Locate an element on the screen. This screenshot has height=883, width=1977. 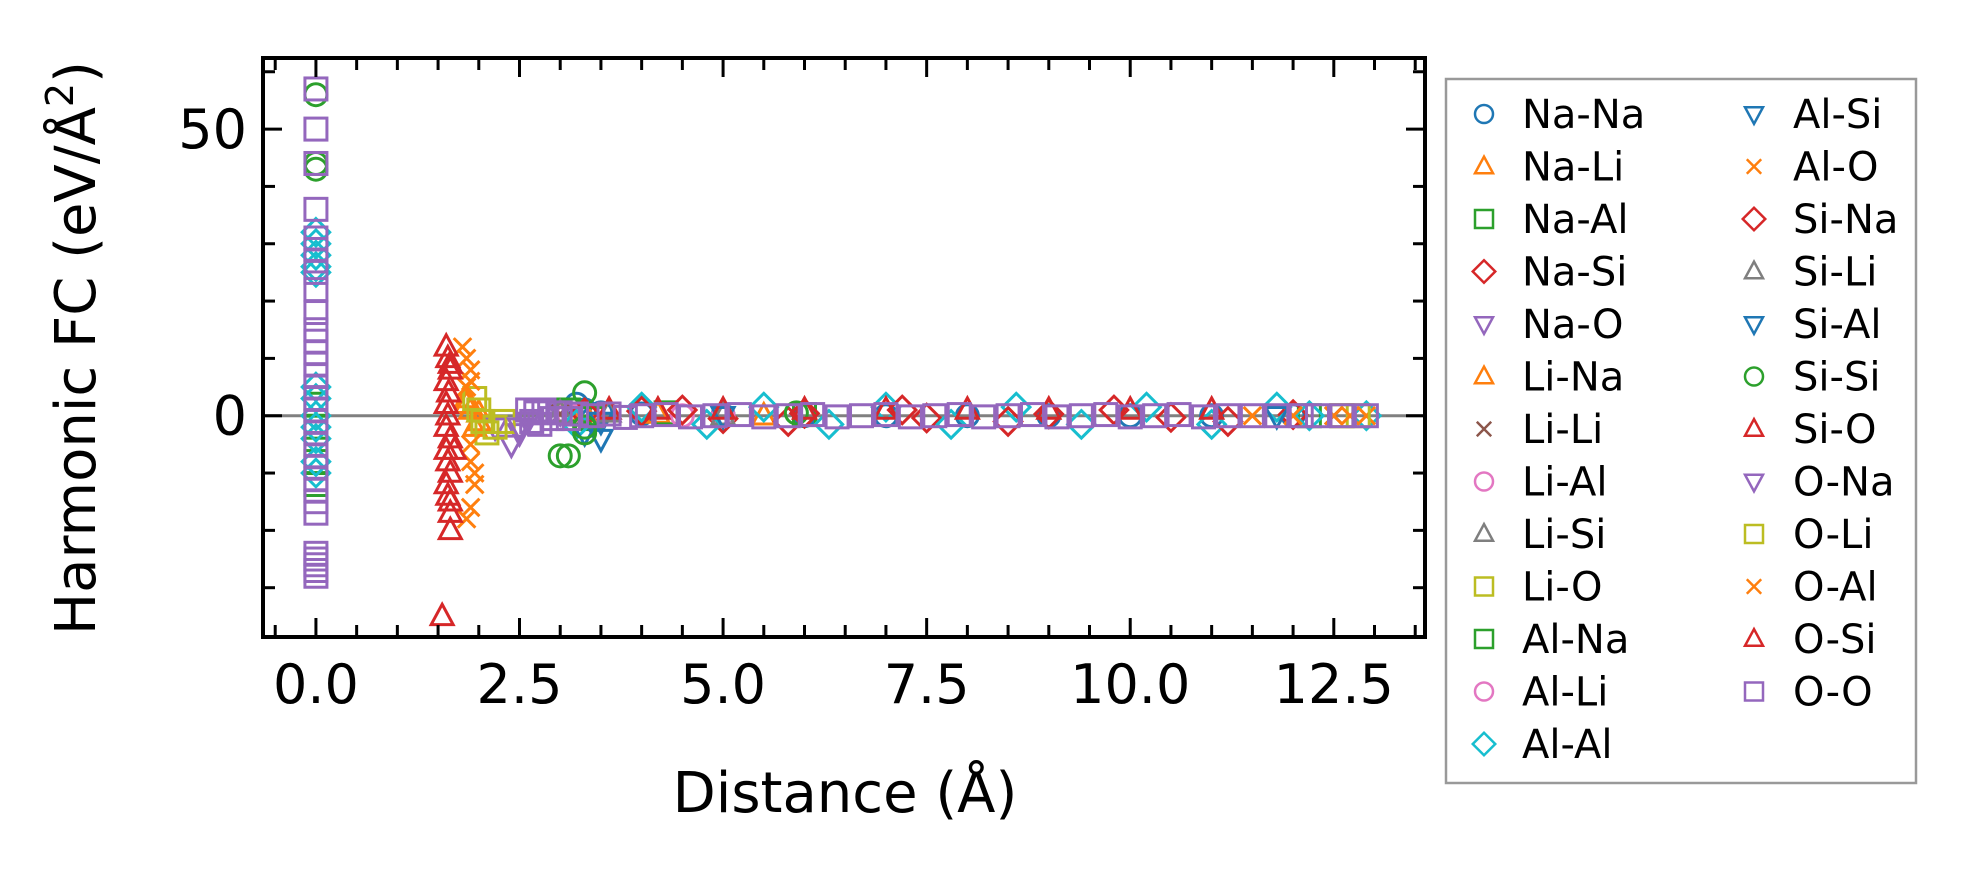
legend-label: Na-Si is located at coordinates (1574, 273).